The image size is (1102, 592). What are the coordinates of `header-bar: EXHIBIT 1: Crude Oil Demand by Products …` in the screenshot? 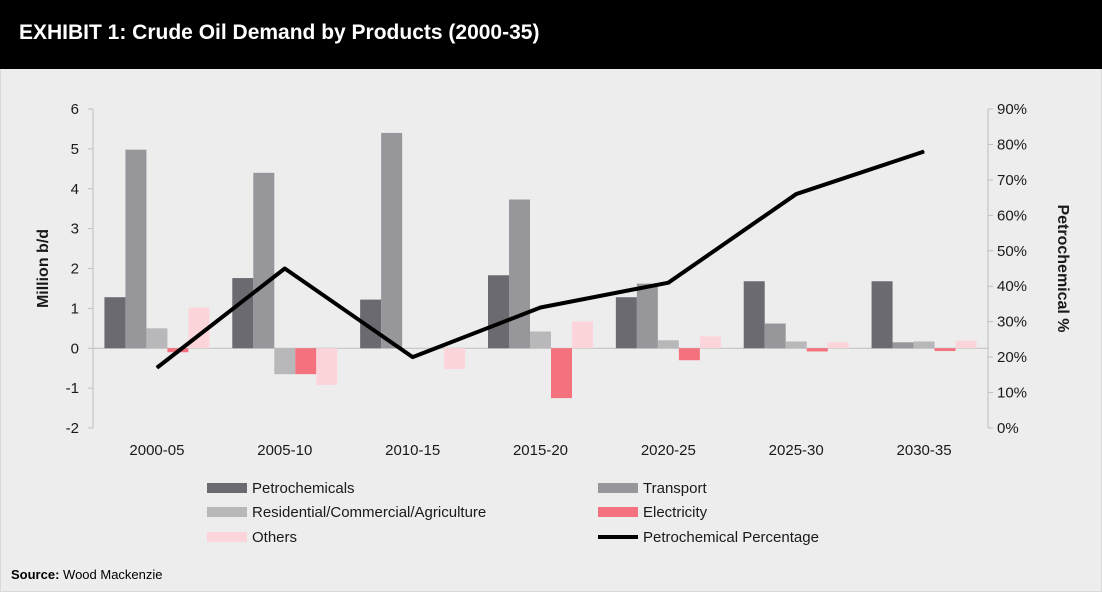 It's located at (551, 34).